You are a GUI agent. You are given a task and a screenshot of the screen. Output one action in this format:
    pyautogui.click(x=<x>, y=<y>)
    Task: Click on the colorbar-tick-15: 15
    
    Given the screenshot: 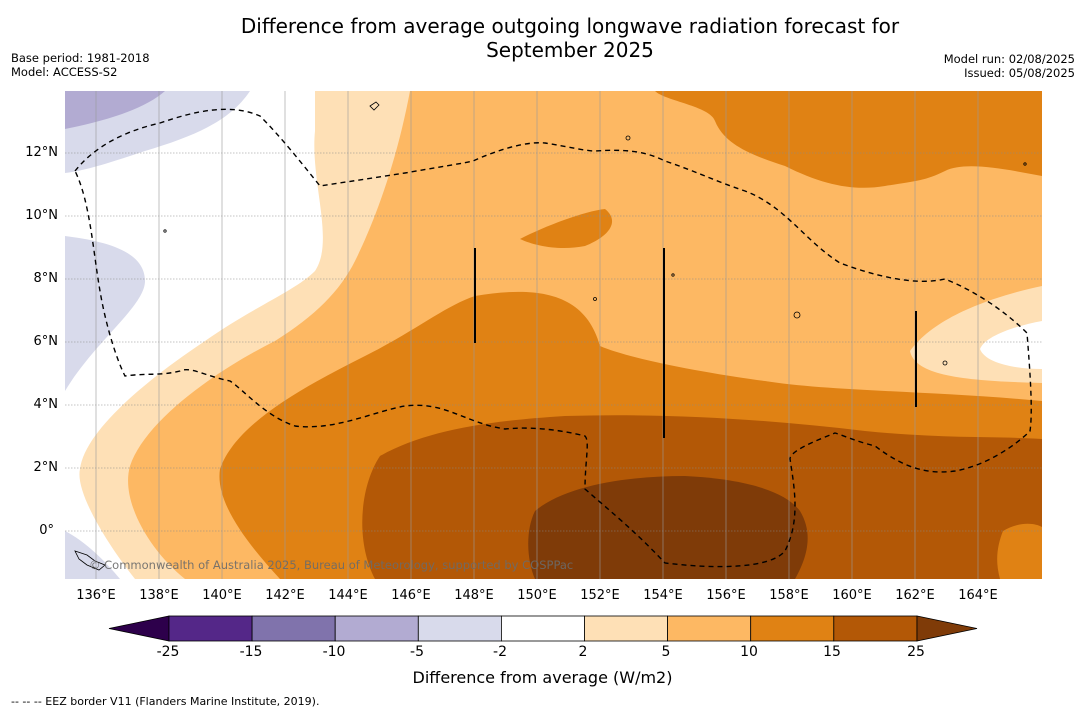 What is the action you would take?
    pyautogui.click(x=832, y=652)
    